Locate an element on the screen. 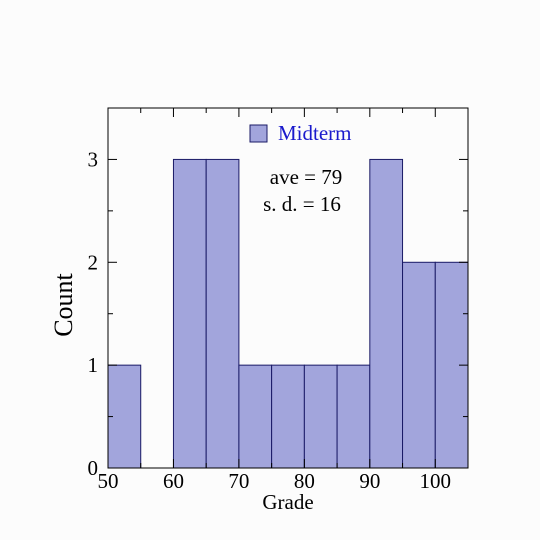  legend-label: Midterm is located at coordinates (315, 133).